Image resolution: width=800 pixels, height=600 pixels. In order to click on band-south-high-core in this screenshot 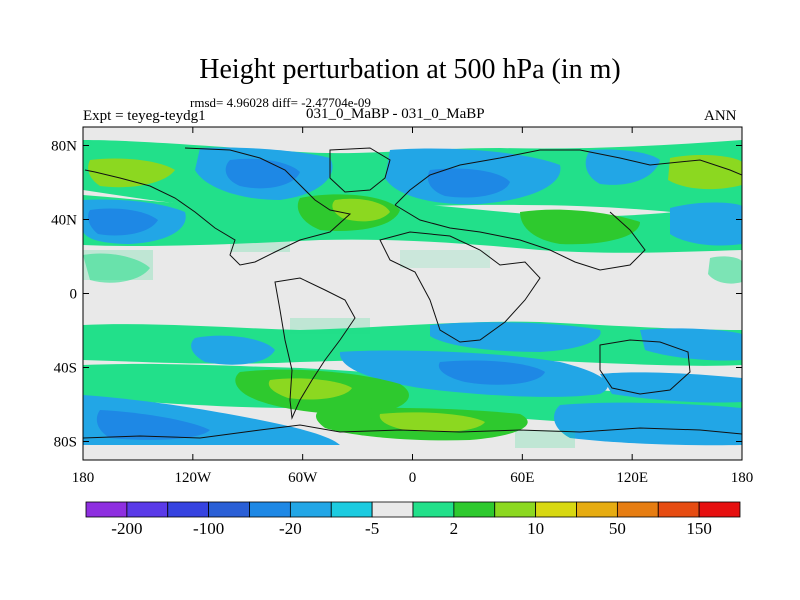, I will do `click(153, 425)`.